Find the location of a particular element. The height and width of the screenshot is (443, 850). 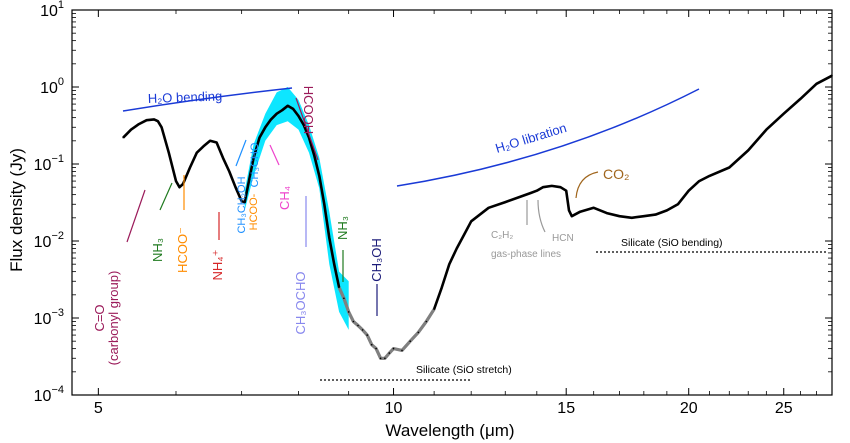

y-tick-label: 10⁰ is located at coordinates (52, 86).